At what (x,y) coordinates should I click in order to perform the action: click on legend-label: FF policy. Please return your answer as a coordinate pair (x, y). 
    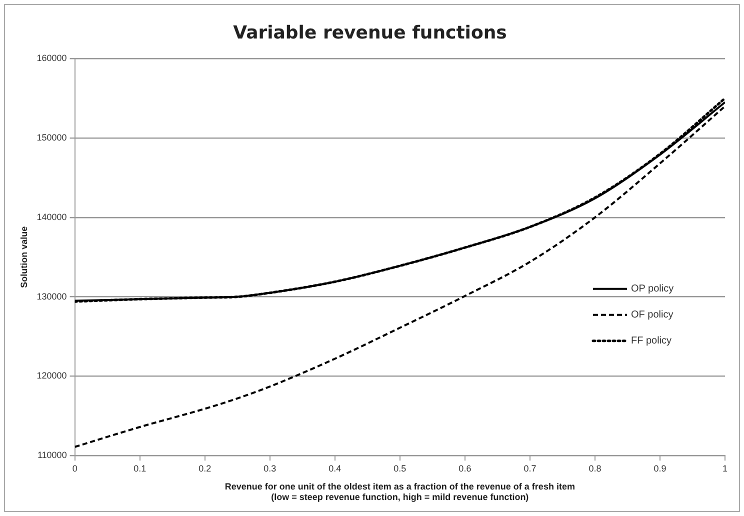
    Looking at the image, I should click on (651, 341).